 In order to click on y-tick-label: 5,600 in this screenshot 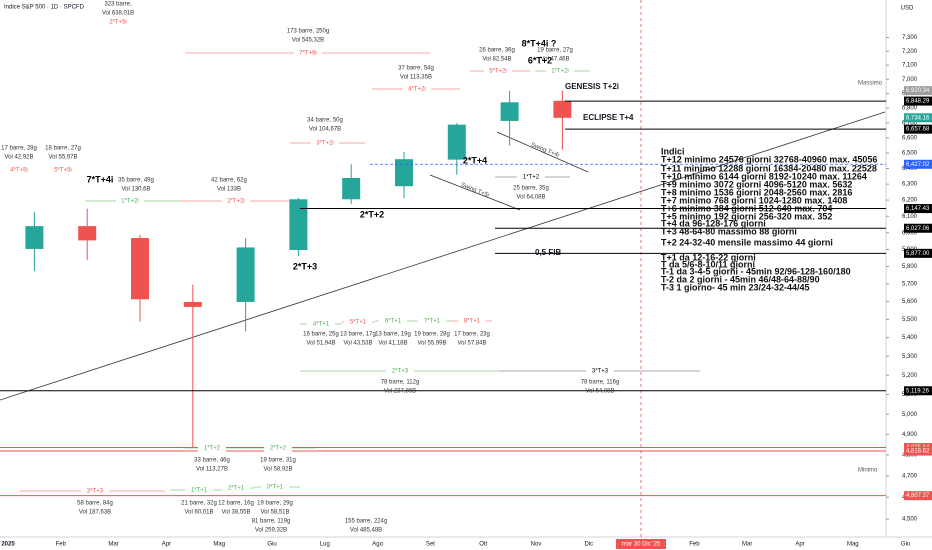, I will do `click(910, 302)`.